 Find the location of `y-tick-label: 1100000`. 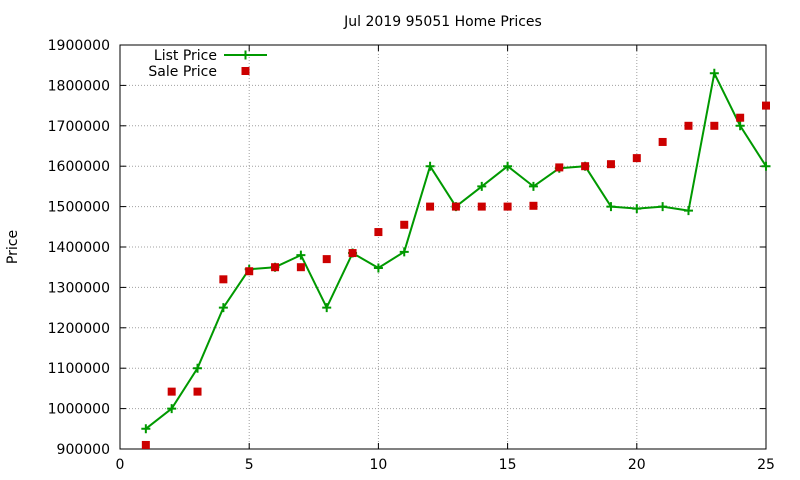

y-tick-label: 1100000 is located at coordinates (79, 369).